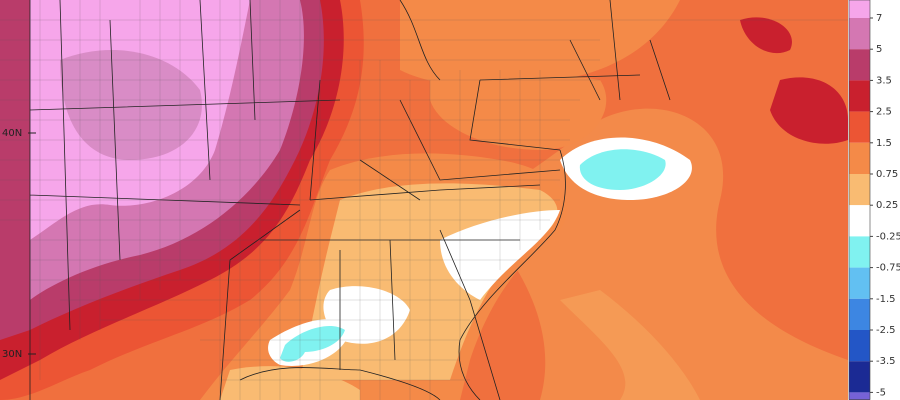 The height and width of the screenshot is (400, 900). What do you see at coordinates (881, 392) in the screenshot?
I see `colorbar-label: -5` at bounding box center [881, 392].